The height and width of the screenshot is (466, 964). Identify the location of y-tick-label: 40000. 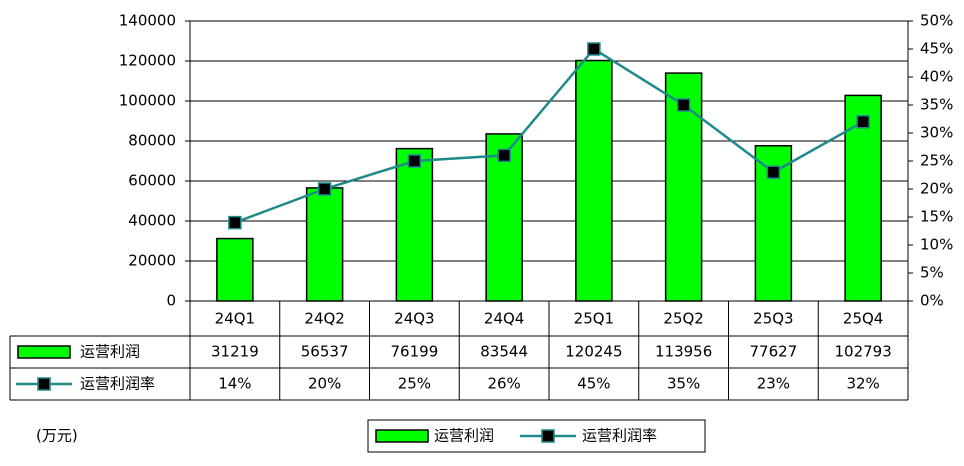
(152, 221).